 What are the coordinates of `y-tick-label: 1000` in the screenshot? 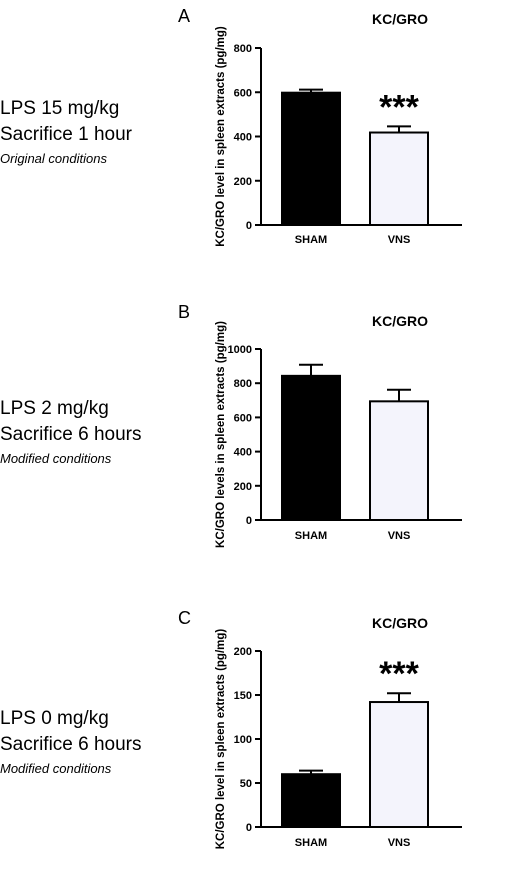 It's located at (240, 350).